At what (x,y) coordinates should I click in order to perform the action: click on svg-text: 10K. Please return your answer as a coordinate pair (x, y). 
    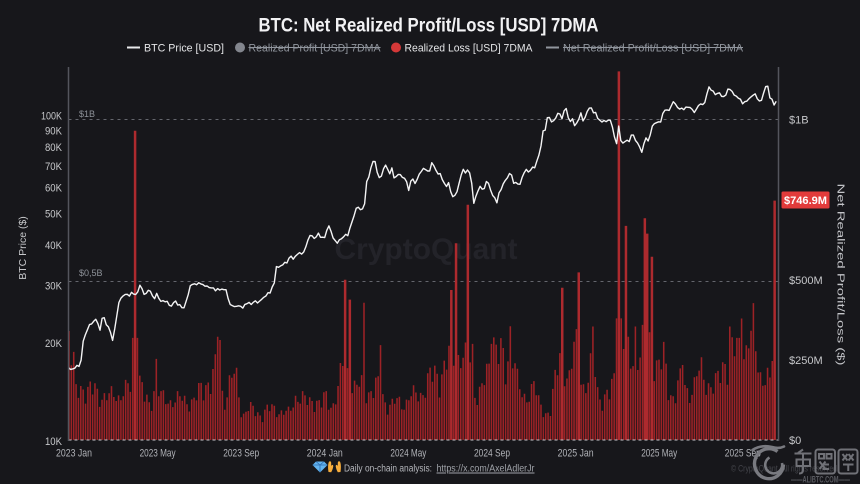
    Looking at the image, I should click on (54, 442).